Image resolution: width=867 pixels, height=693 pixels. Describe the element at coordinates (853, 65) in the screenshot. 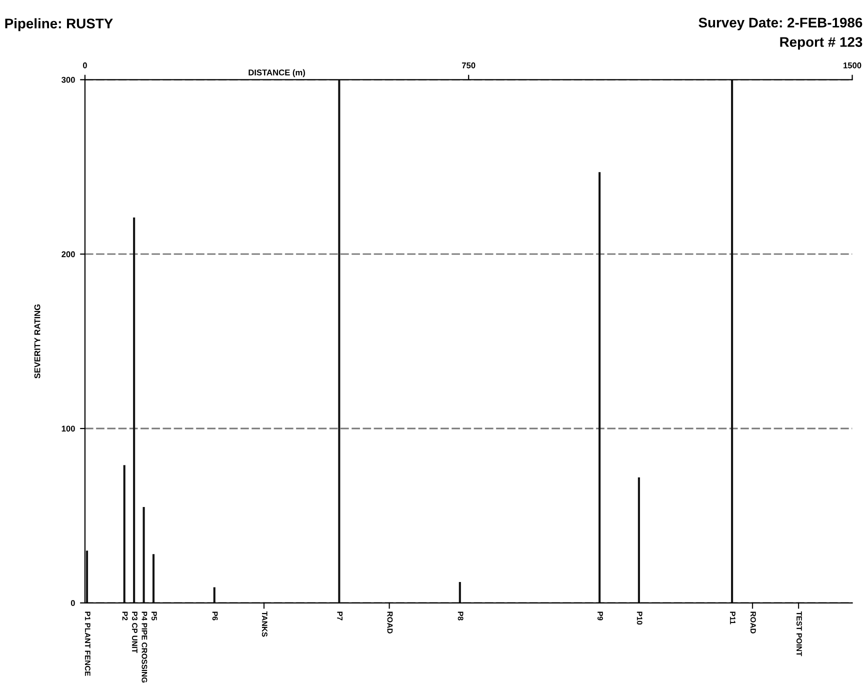

I see `x-tick-label: 1500` at that location.